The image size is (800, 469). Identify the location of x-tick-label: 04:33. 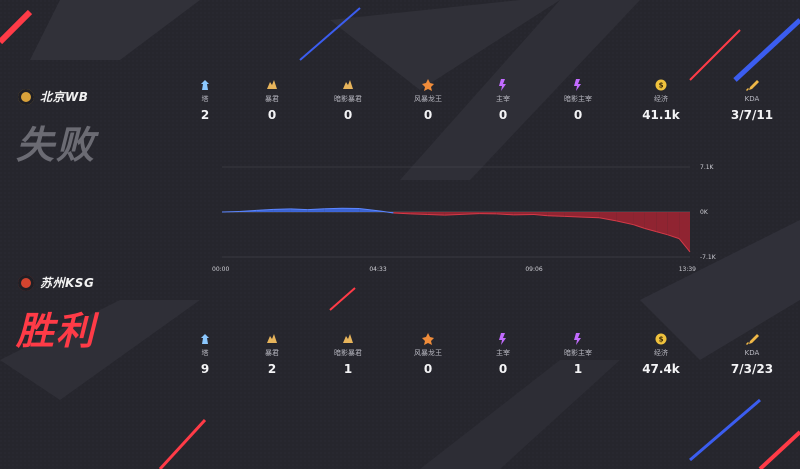
(377, 269).